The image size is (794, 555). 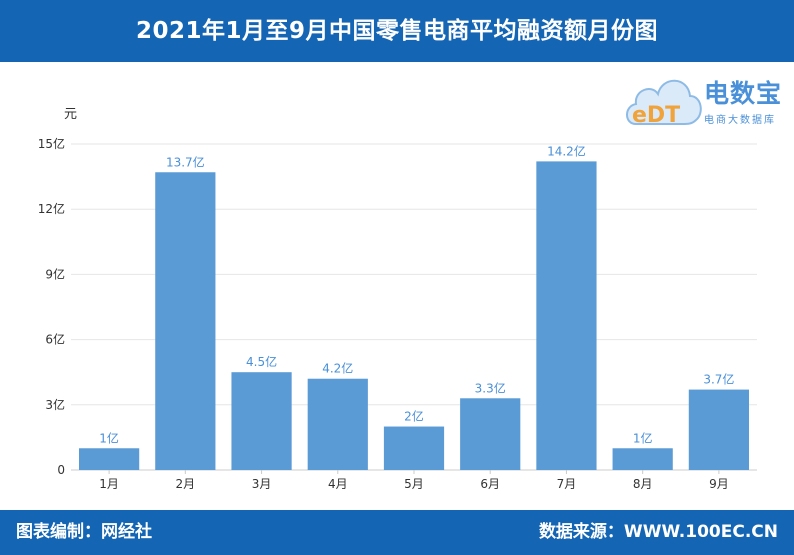 What do you see at coordinates (337, 368) in the screenshot?
I see `data-label: 4.2亿` at bounding box center [337, 368].